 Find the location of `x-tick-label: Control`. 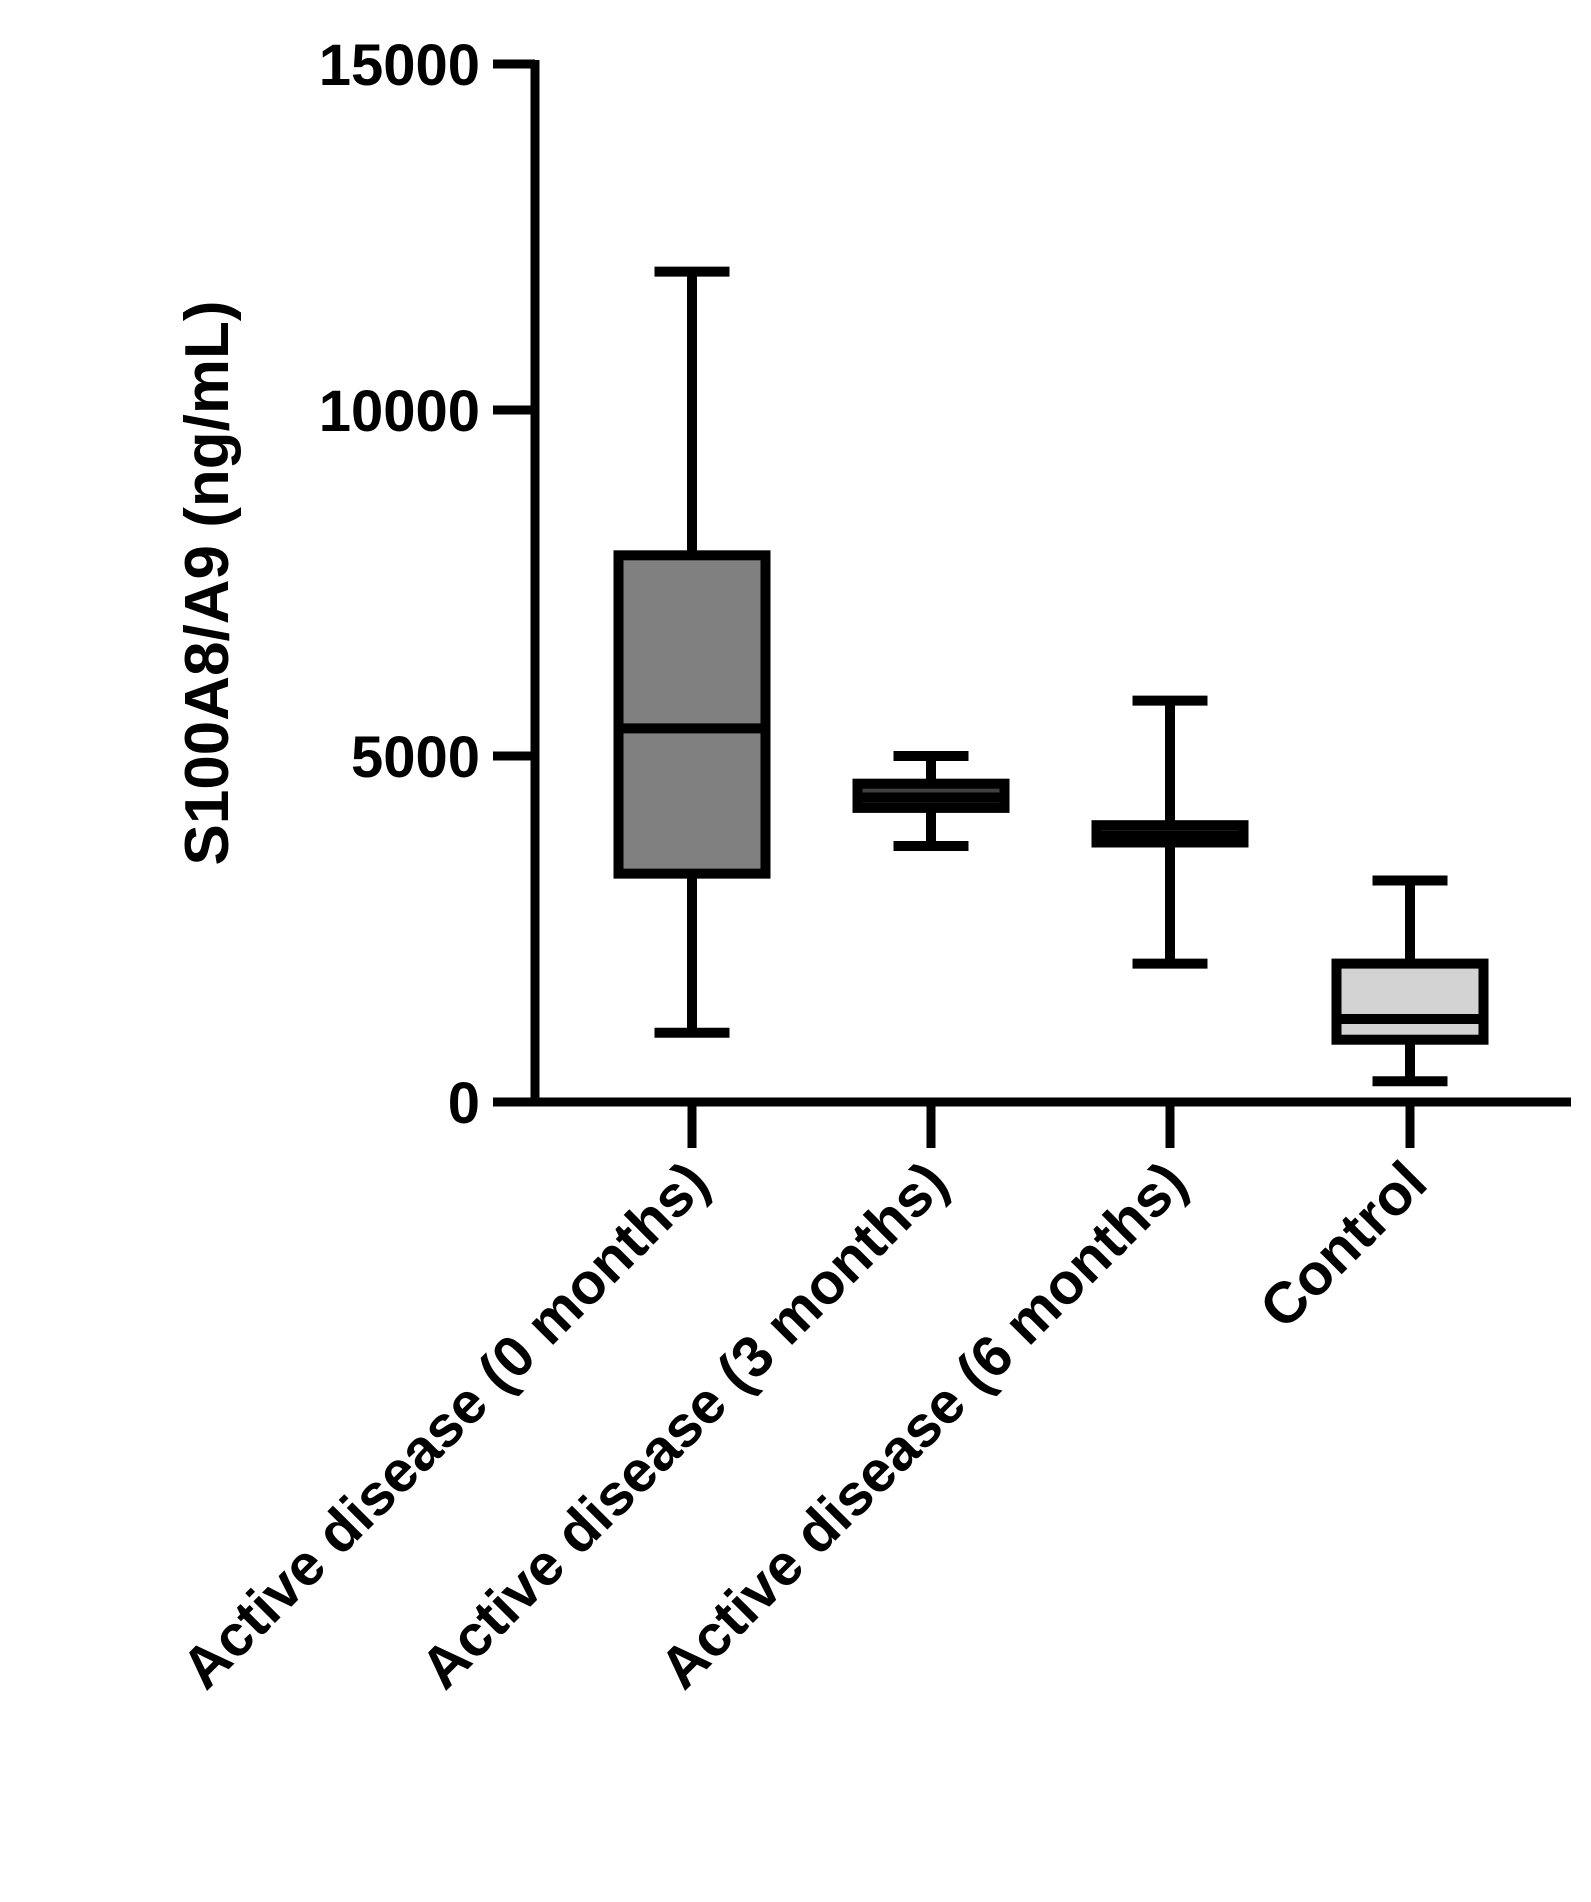

x-tick-label: Control is located at coordinates (1343, 1245).